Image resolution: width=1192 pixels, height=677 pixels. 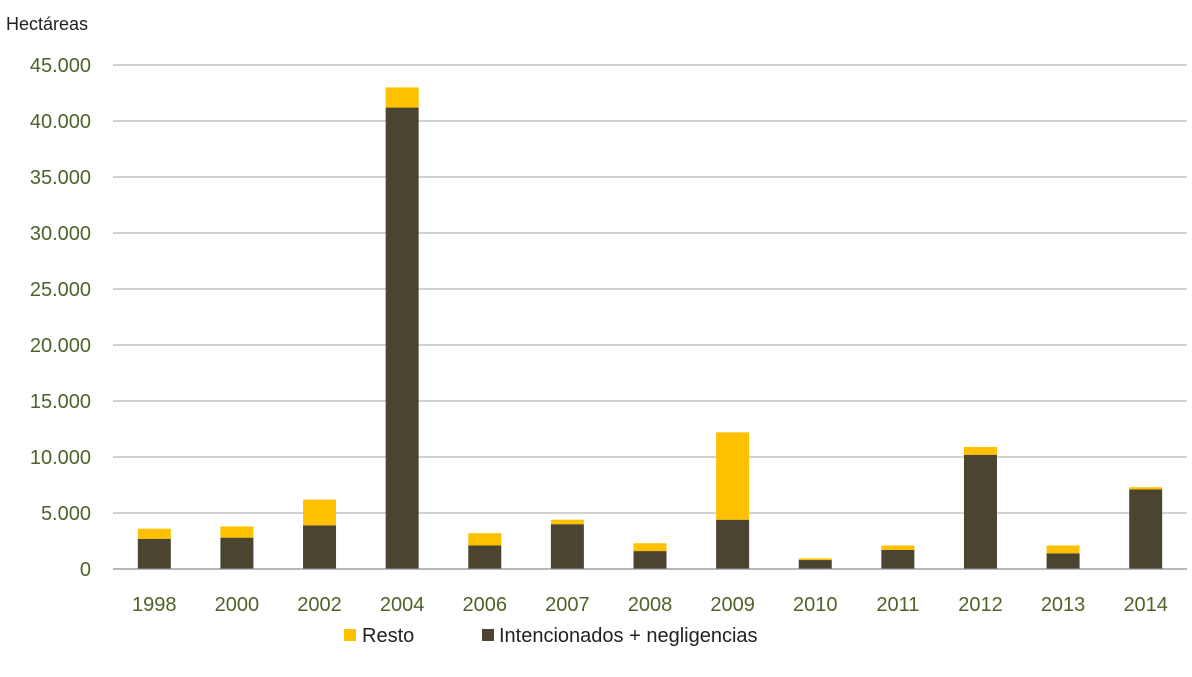 What do you see at coordinates (85, 570) in the screenshot?
I see `y-tick-label: 0` at bounding box center [85, 570].